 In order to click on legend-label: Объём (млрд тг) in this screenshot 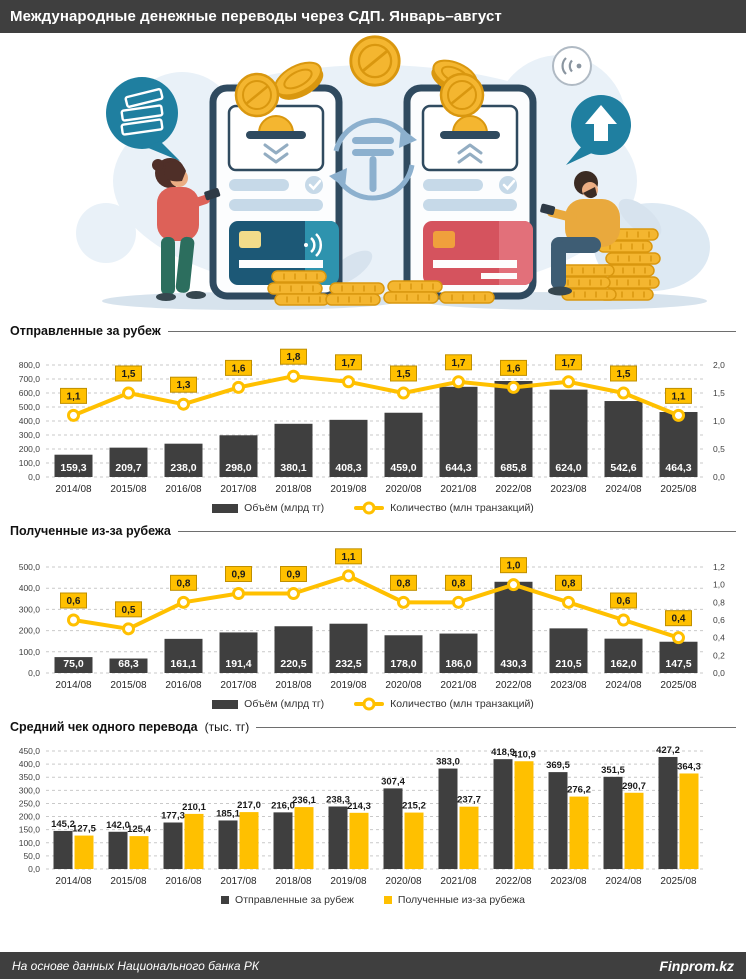, I will do `click(284, 704)`.